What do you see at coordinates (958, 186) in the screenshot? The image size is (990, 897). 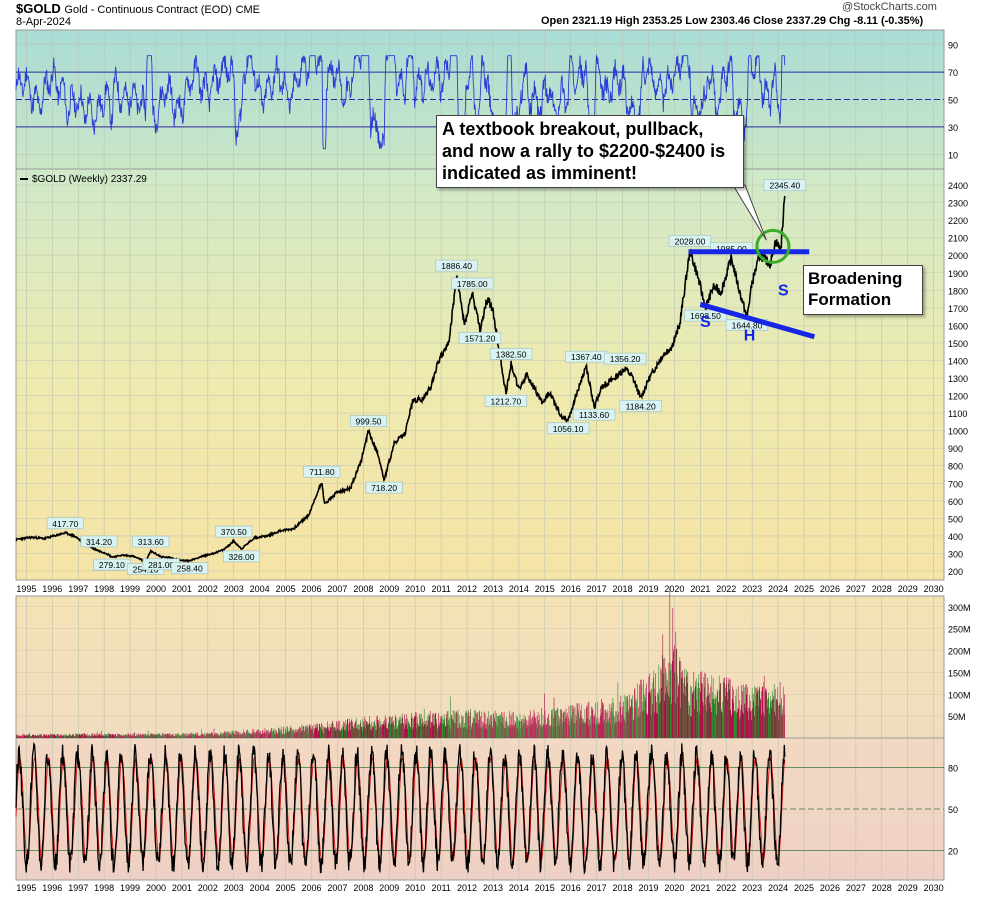 I see `price-tick-label: 2400` at bounding box center [958, 186].